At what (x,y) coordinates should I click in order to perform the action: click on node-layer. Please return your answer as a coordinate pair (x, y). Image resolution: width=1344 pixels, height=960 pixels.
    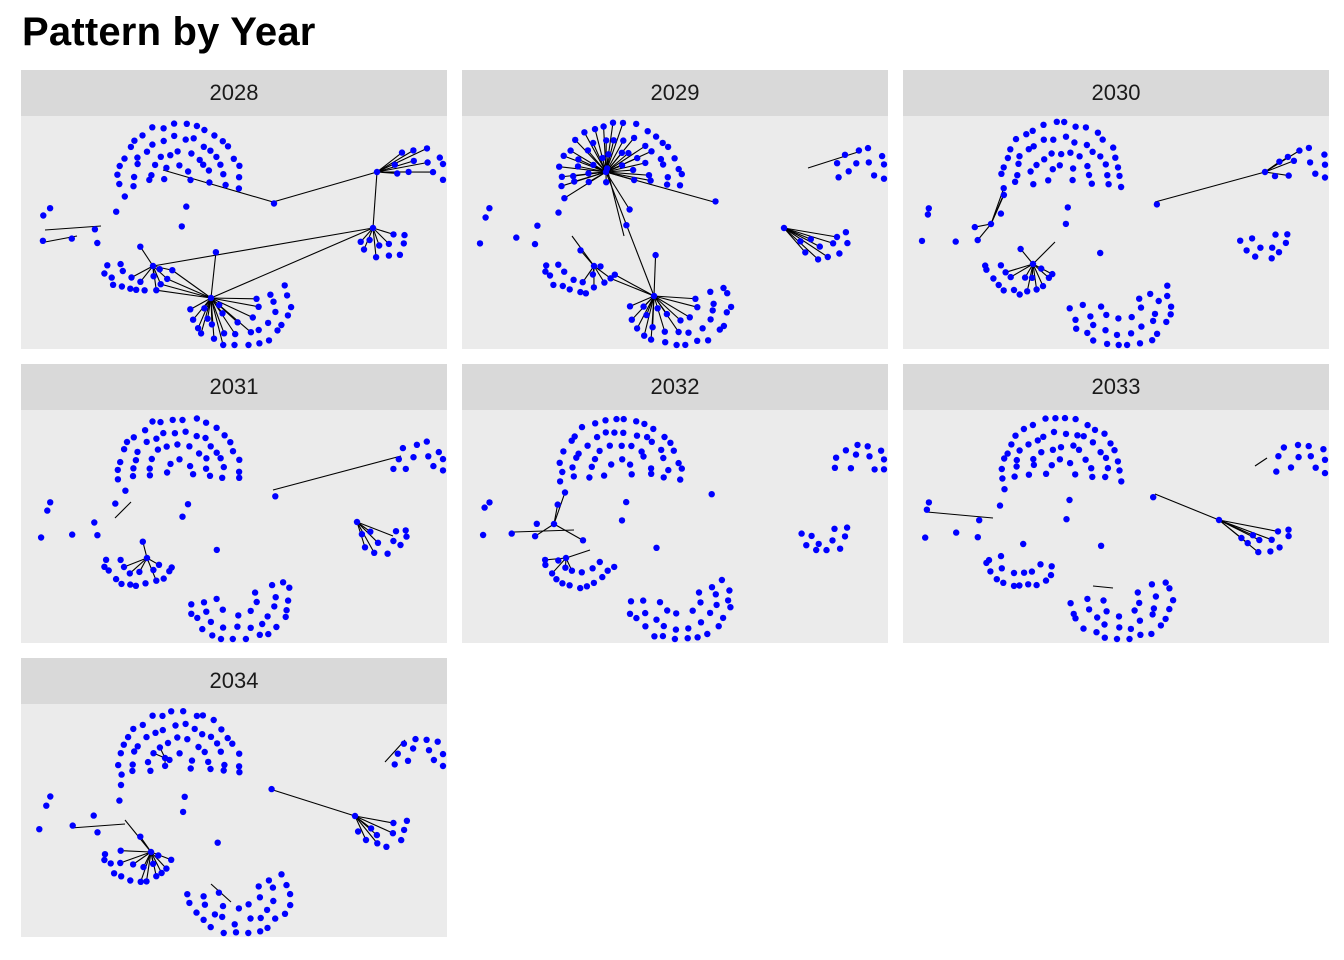
    Looking at the image, I should click on (242, 529).